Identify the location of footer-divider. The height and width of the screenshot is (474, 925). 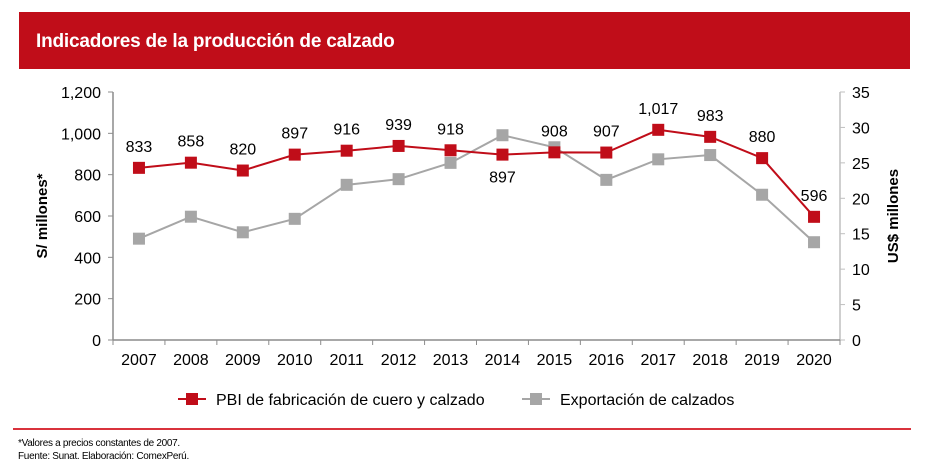
(462, 429).